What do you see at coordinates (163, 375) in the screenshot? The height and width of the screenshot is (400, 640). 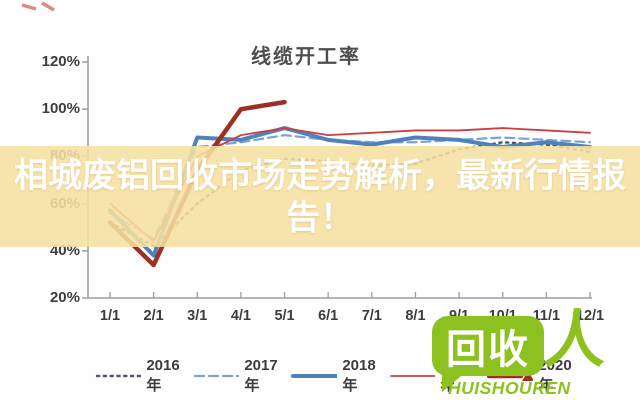 I see `legend-label: 2016年` at bounding box center [163, 375].